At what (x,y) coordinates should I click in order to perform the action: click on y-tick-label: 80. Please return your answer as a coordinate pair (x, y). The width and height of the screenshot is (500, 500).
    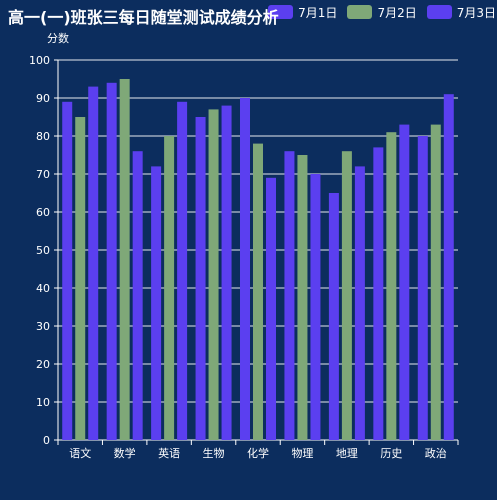
    Looking at the image, I should click on (43, 136).